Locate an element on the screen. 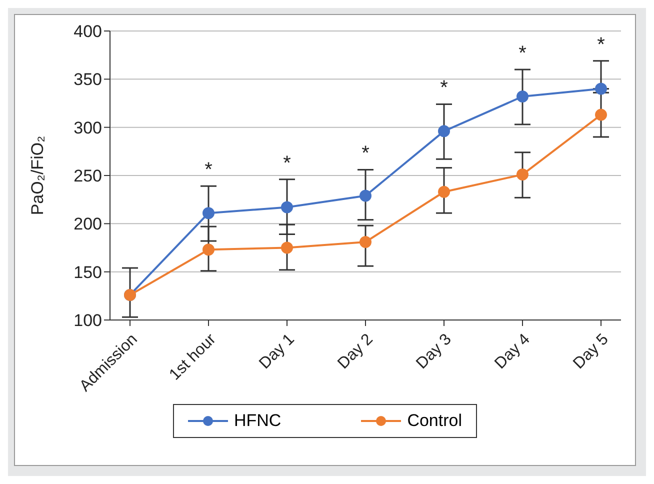 Image resolution: width=654 pixels, height=484 pixels. y-tick-label: 350 is located at coordinates (88, 80).